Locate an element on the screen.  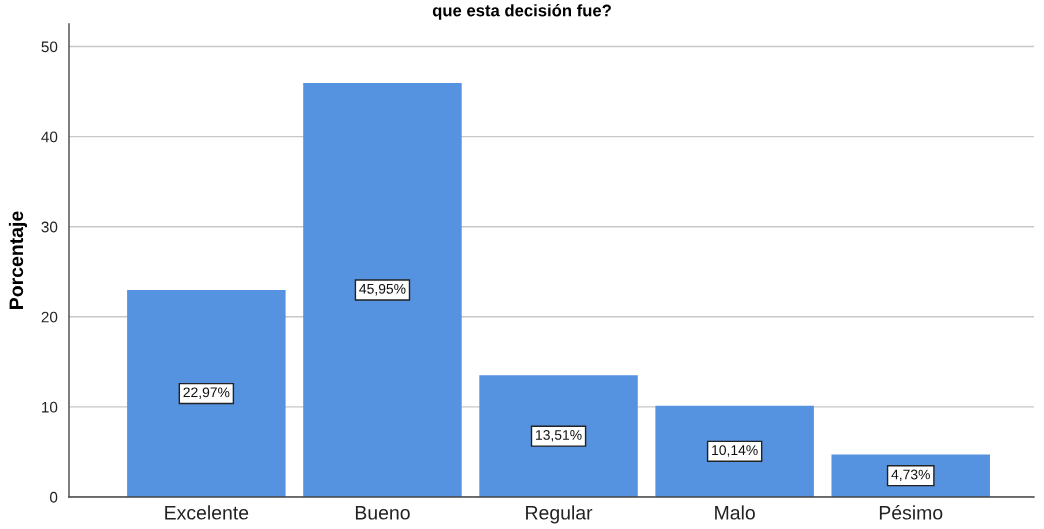
y-tick-label: 0 is located at coordinates (53, 497).